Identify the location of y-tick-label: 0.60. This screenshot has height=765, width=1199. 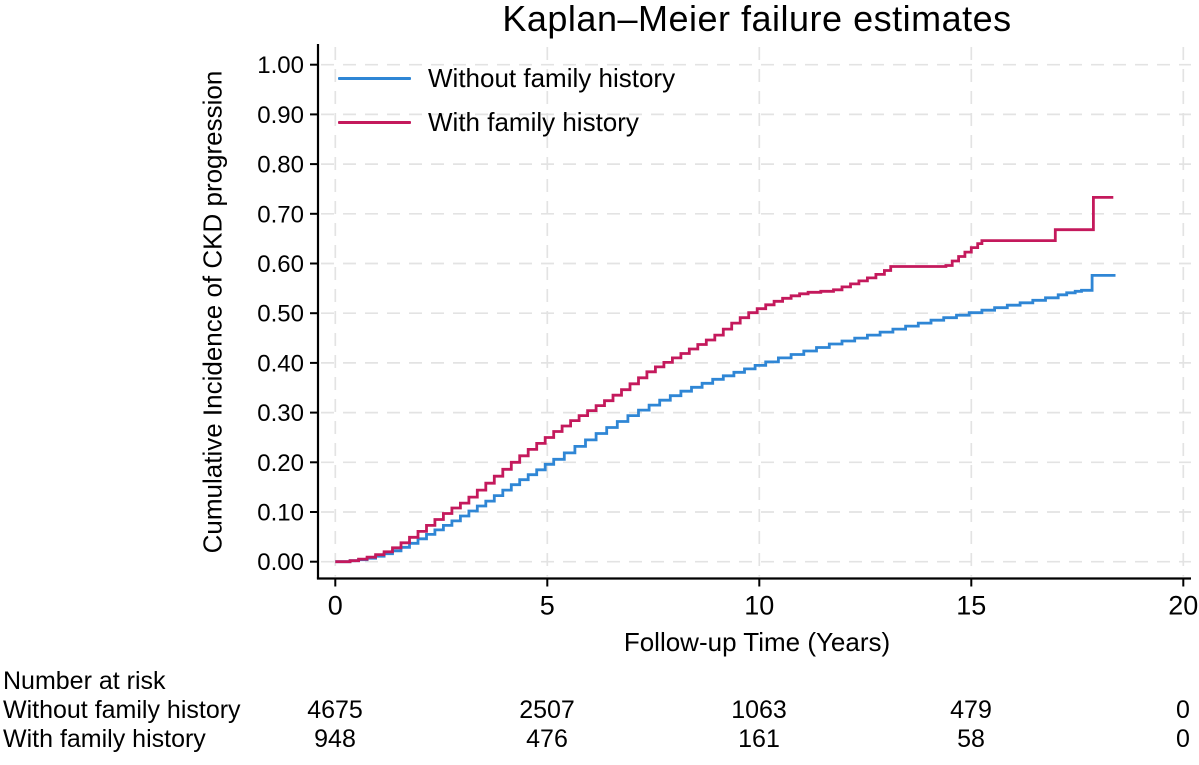
(280, 264).